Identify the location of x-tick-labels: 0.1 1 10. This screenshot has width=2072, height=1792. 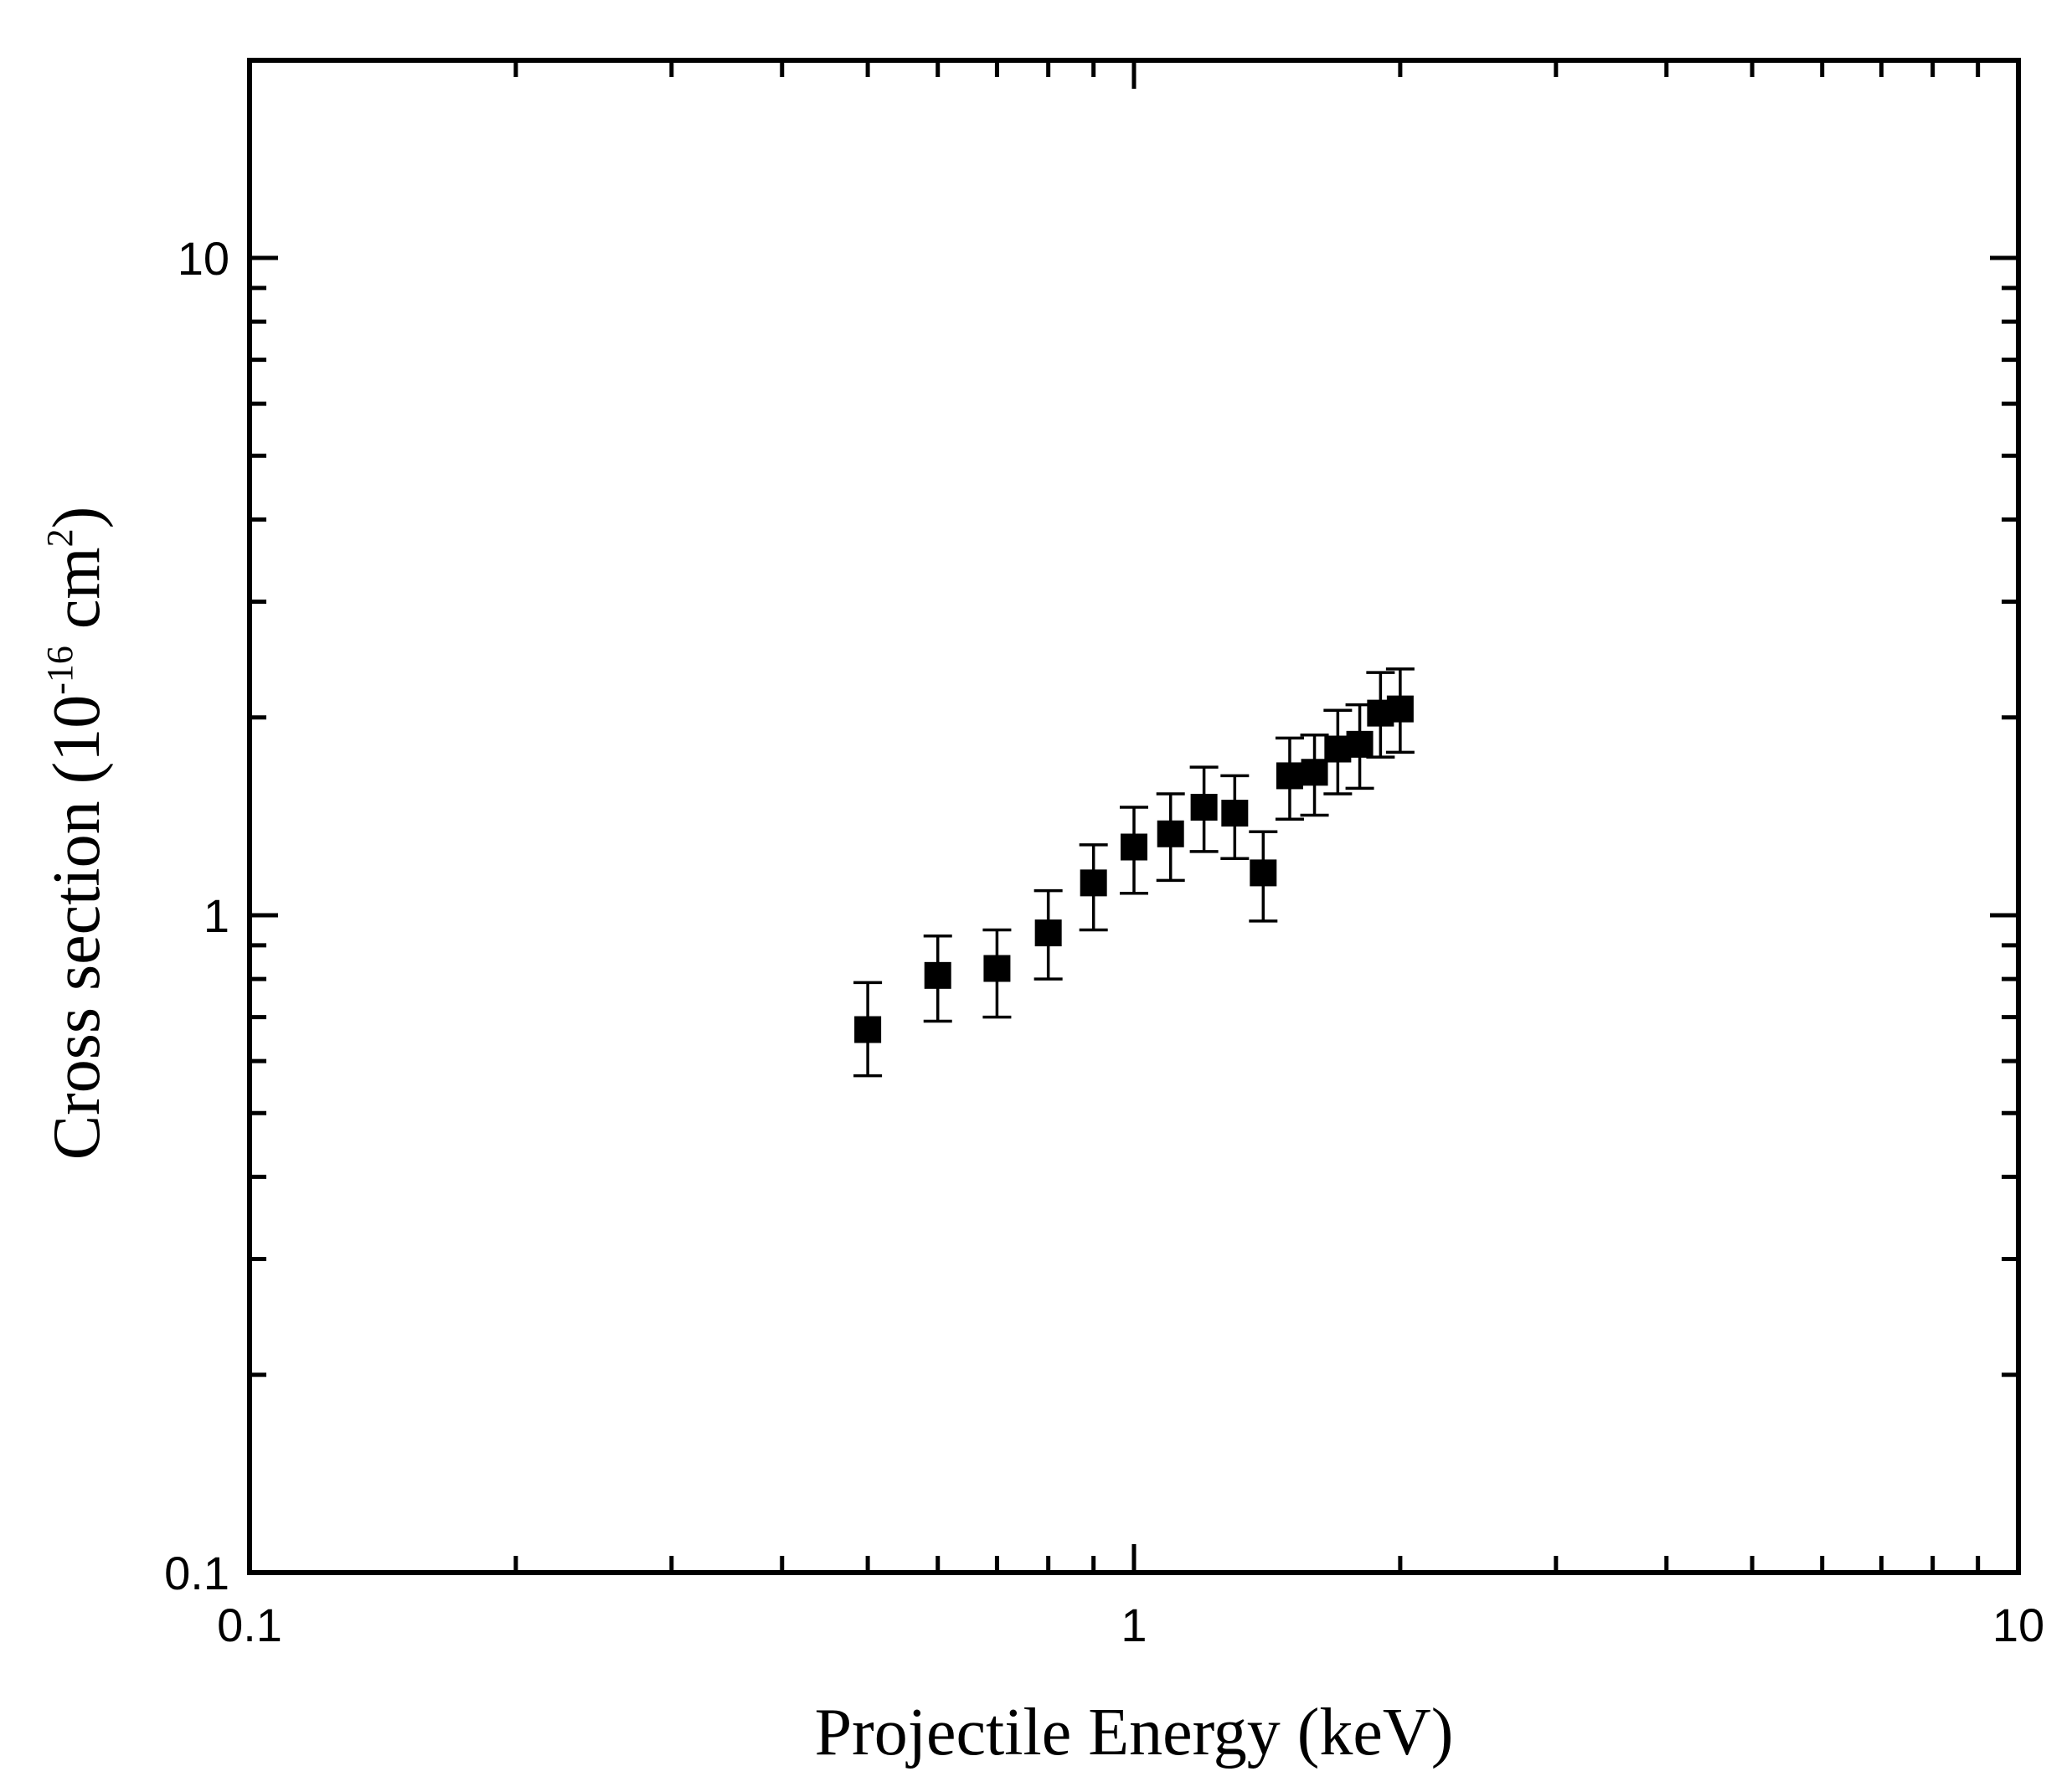
(1130, 1625).